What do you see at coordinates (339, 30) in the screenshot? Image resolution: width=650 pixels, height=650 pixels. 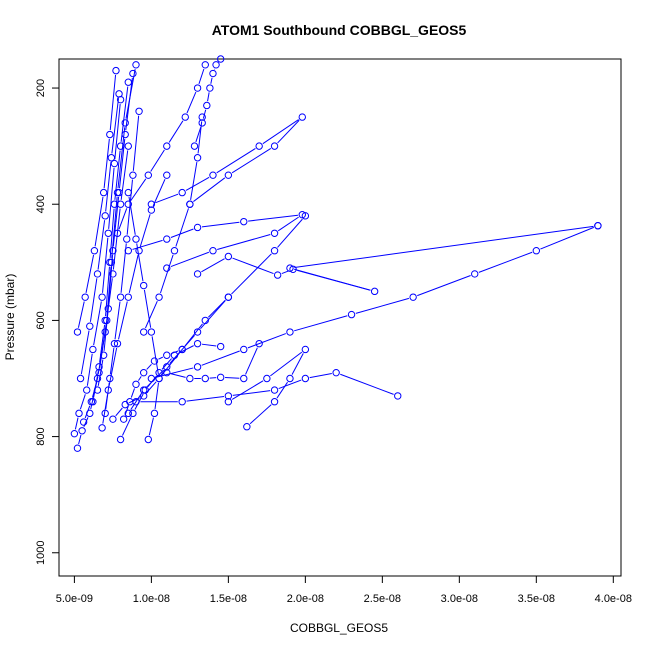 I see `chart-title: ATOM1 Southbound COBBGL_GEOS5` at bounding box center [339, 30].